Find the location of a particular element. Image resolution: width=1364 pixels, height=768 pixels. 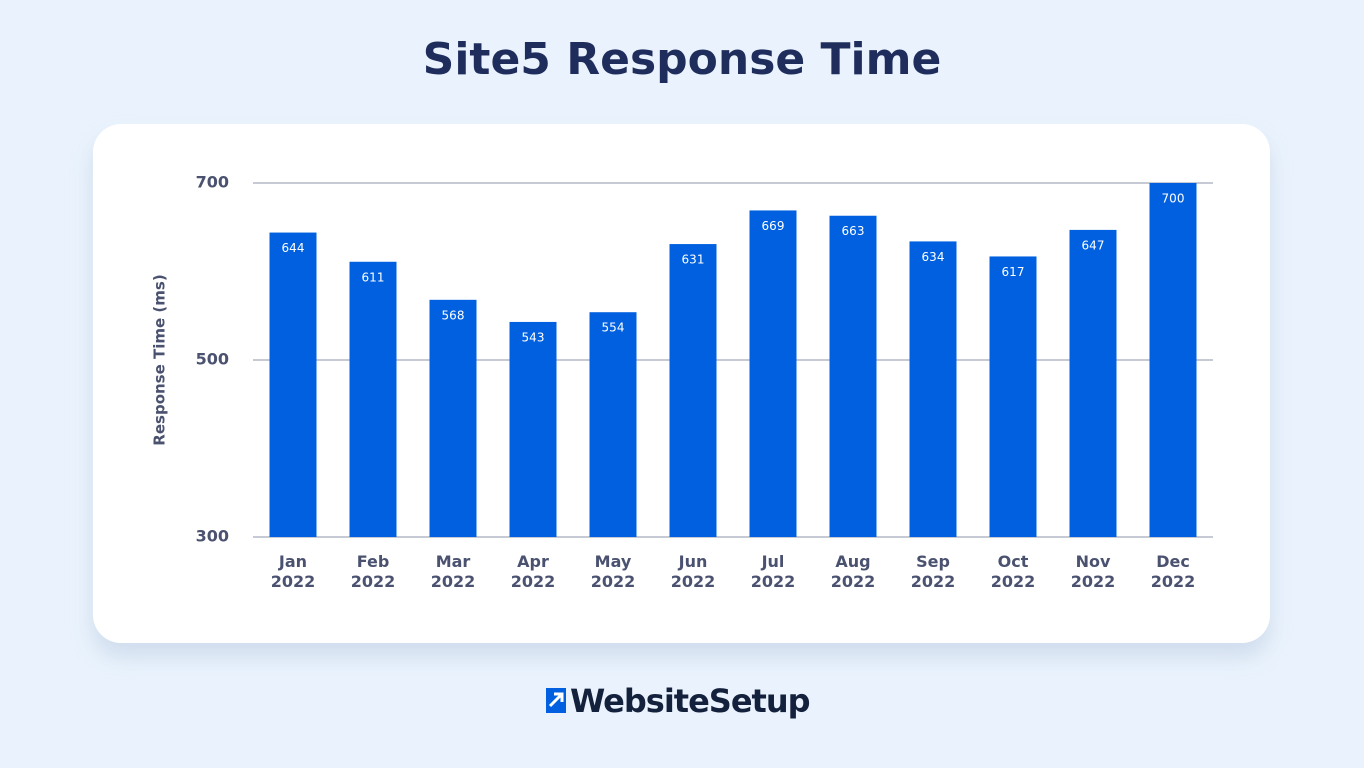

value-label: 631 is located at coordinates (693, 260).